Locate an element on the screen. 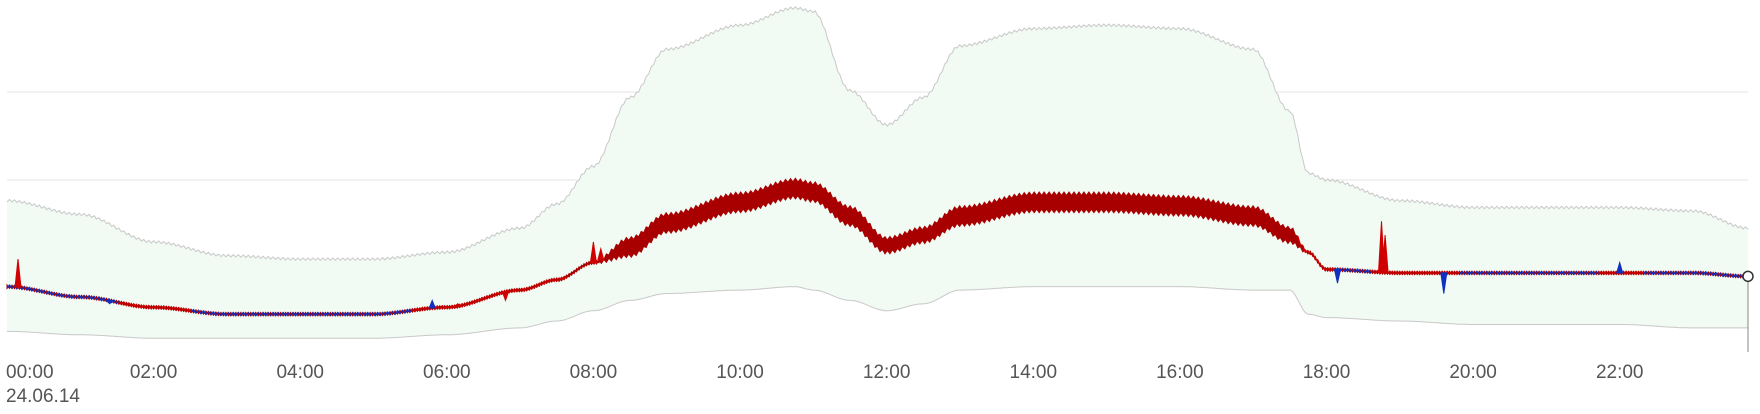 The height and width of the screenshot is (414, 1760). date-label: 24.06.14 is located at coordinates (43, 396).